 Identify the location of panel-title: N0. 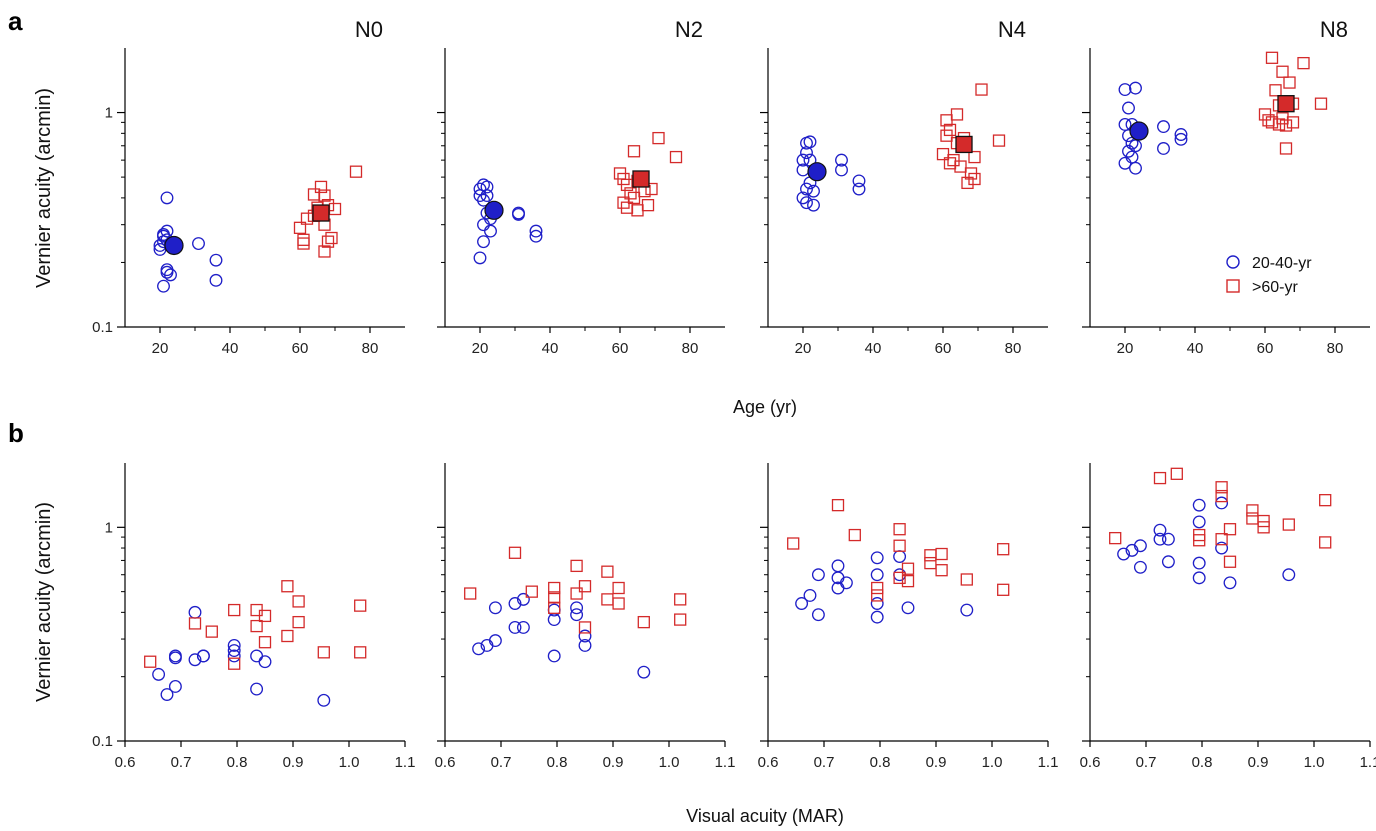
(369, 29).